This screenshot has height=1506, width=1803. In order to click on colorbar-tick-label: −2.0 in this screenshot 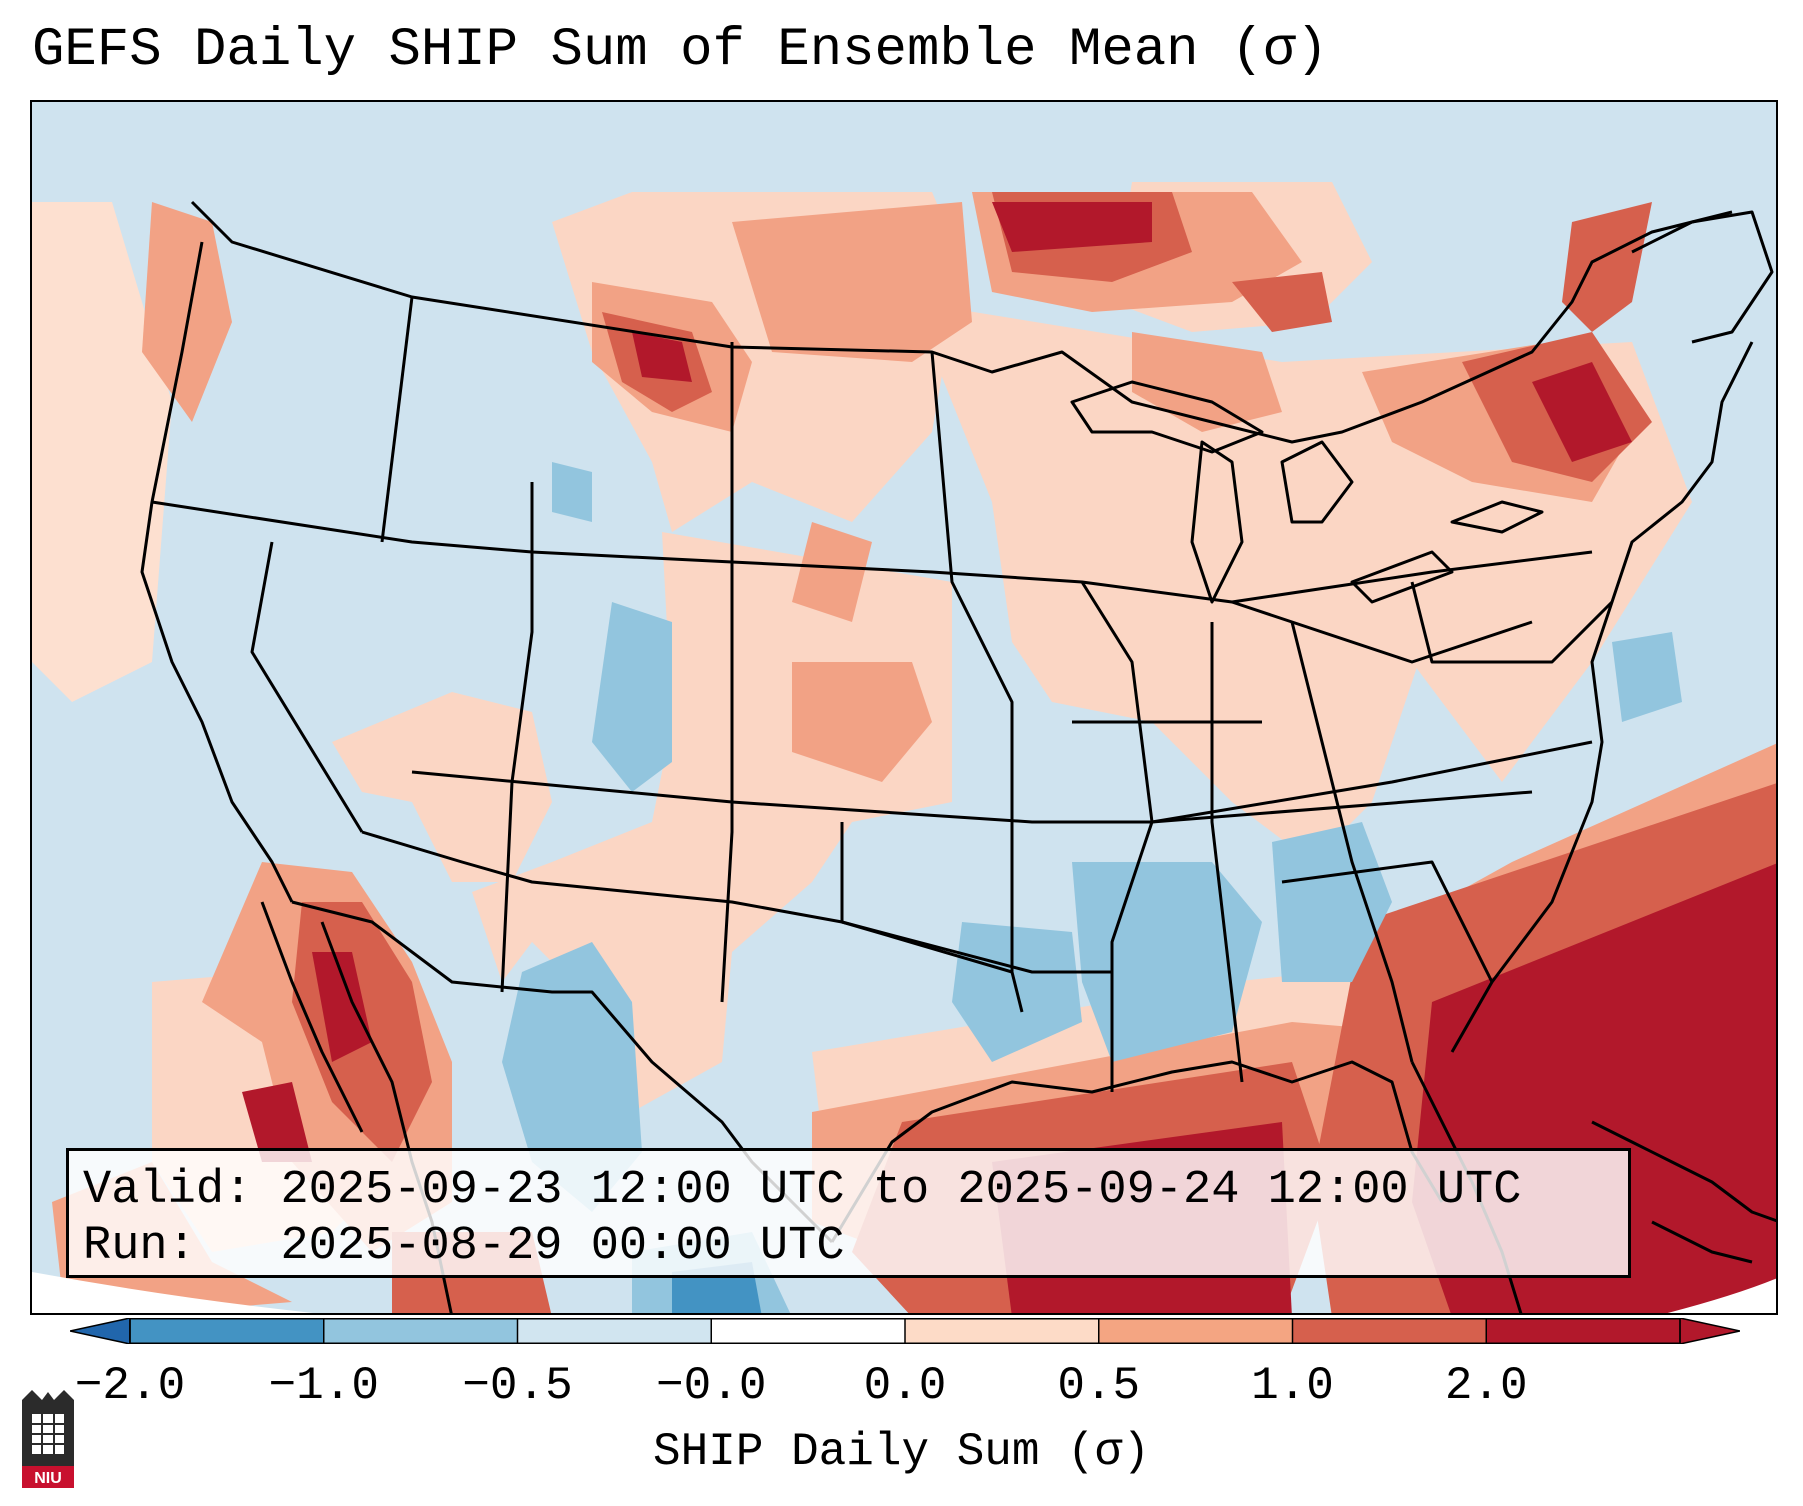, I will do `click(130, 1386)`.